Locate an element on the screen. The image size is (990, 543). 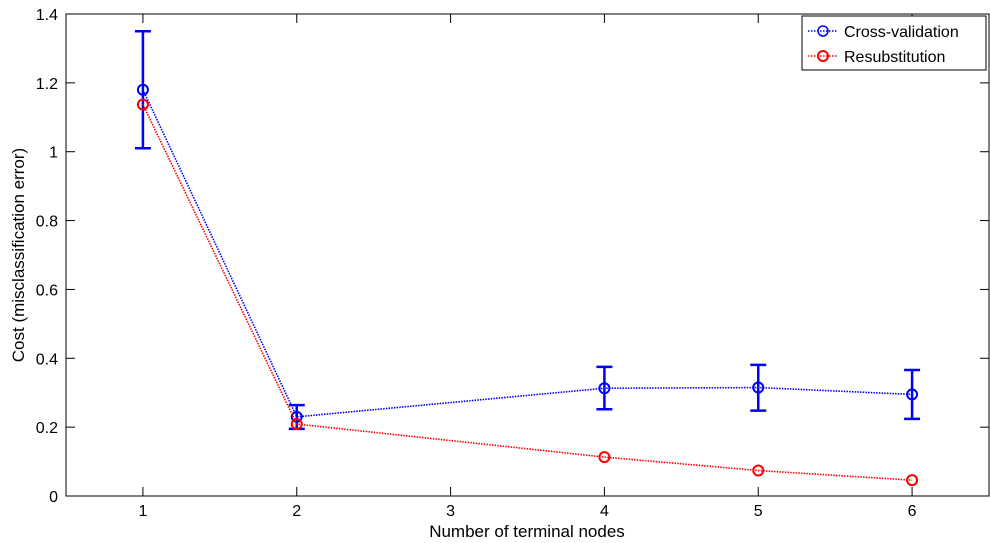
x-tick-label: 6 is located at coordinates (912, 511).